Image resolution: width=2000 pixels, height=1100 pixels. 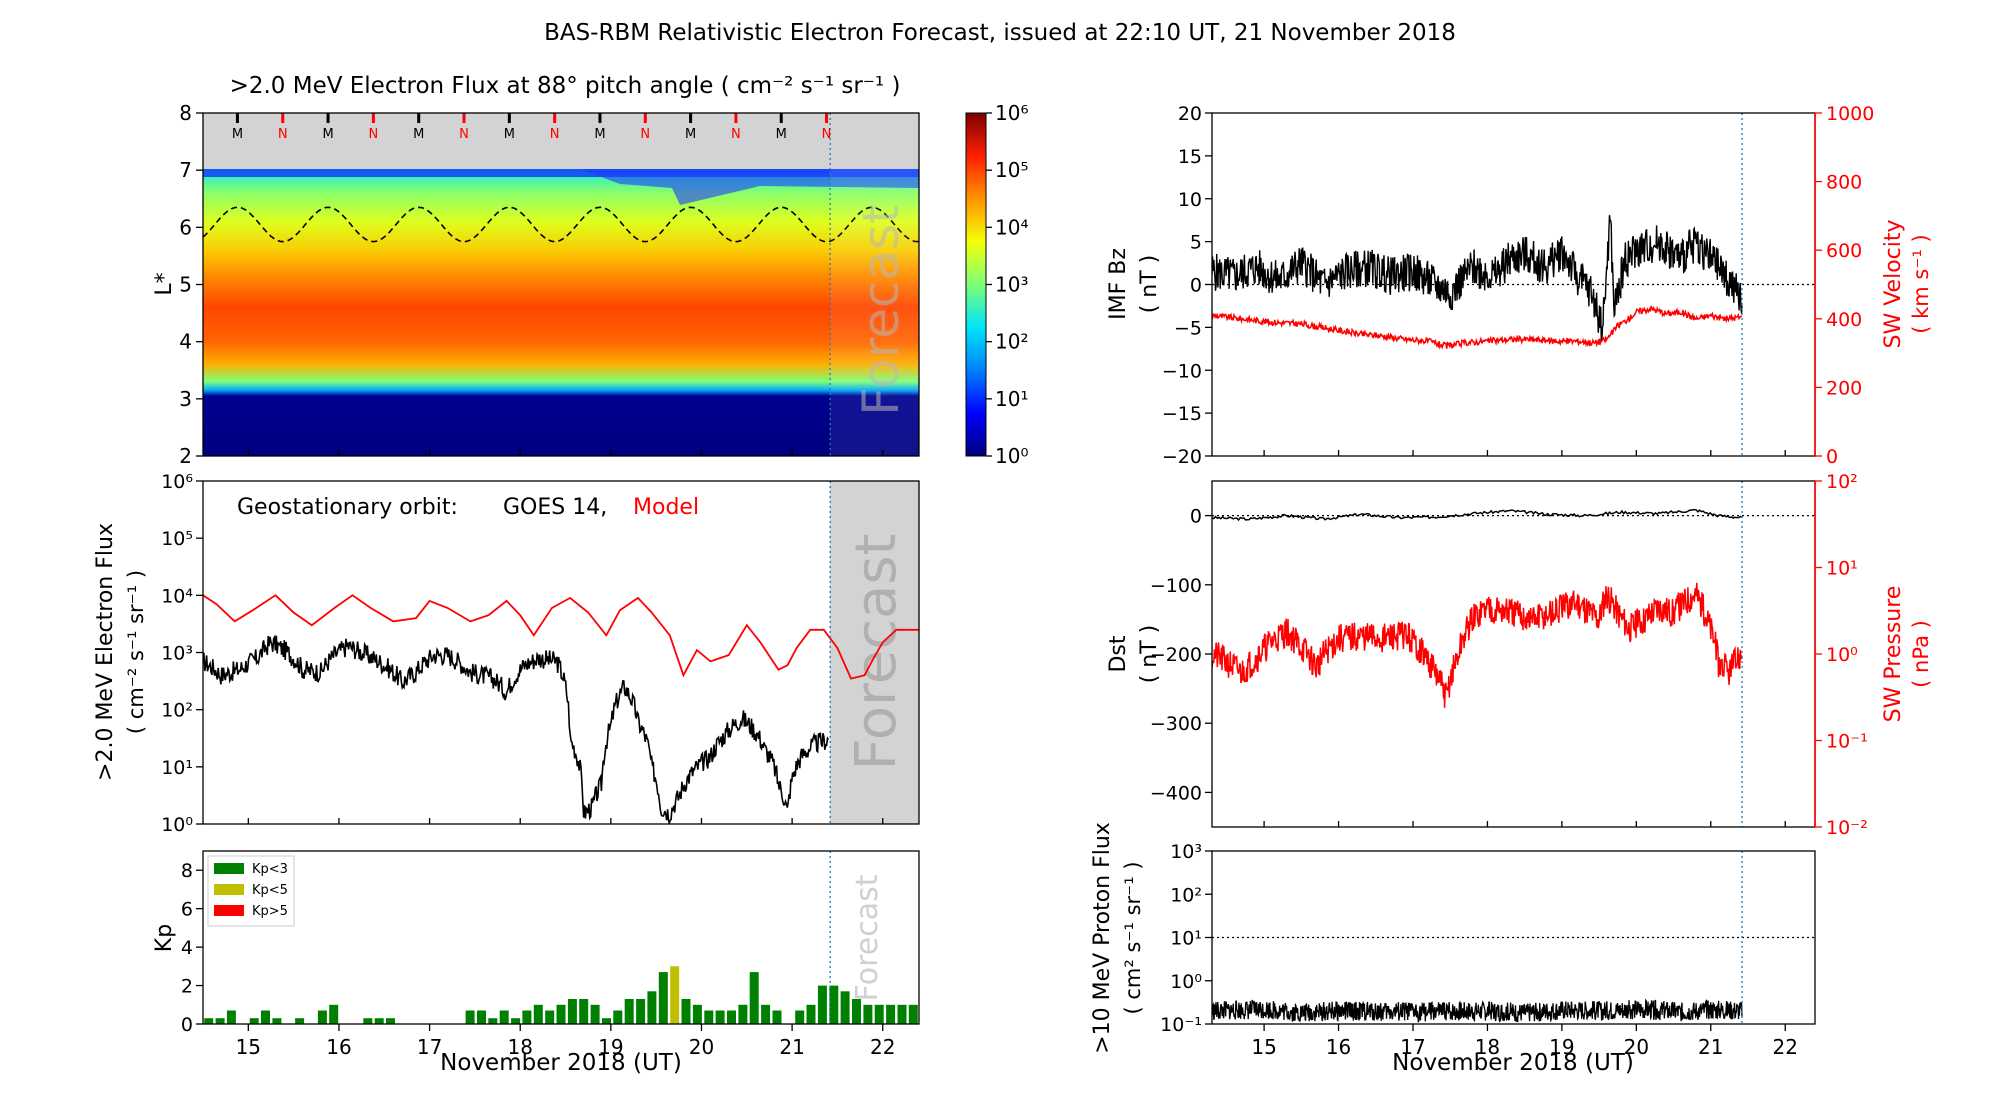 What do you see at coordinates (561, 141) in the screenshot?
I see `lstar-outer-region` at bounding box center [561, 141].